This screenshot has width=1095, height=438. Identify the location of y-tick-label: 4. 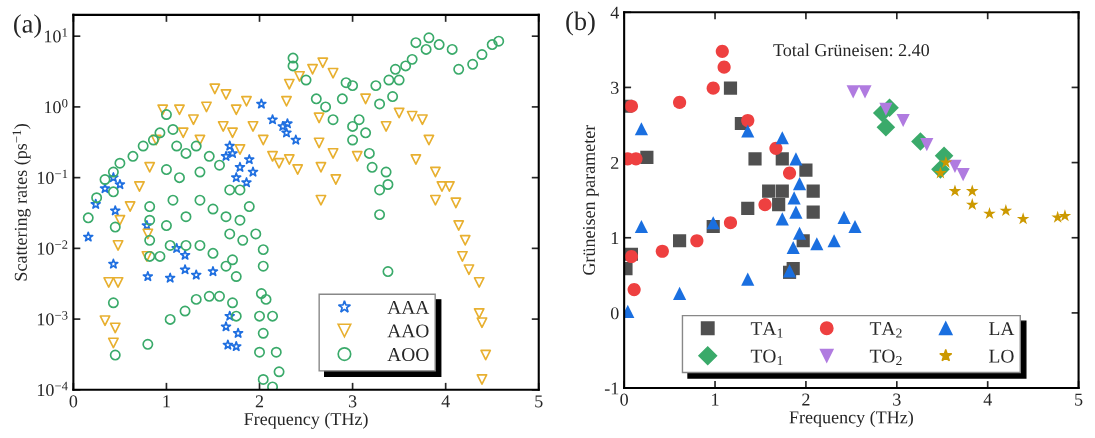
(615, 12).